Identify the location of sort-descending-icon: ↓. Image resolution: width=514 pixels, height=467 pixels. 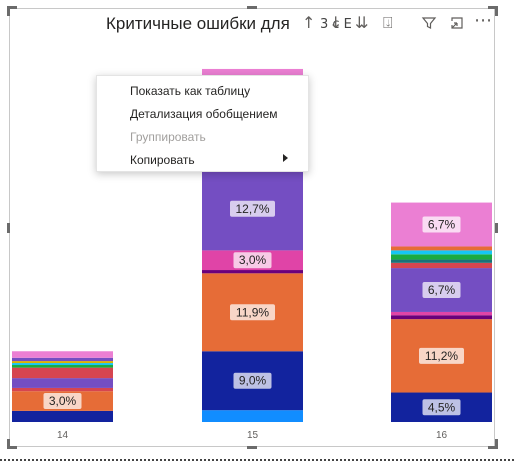
(336, 22).